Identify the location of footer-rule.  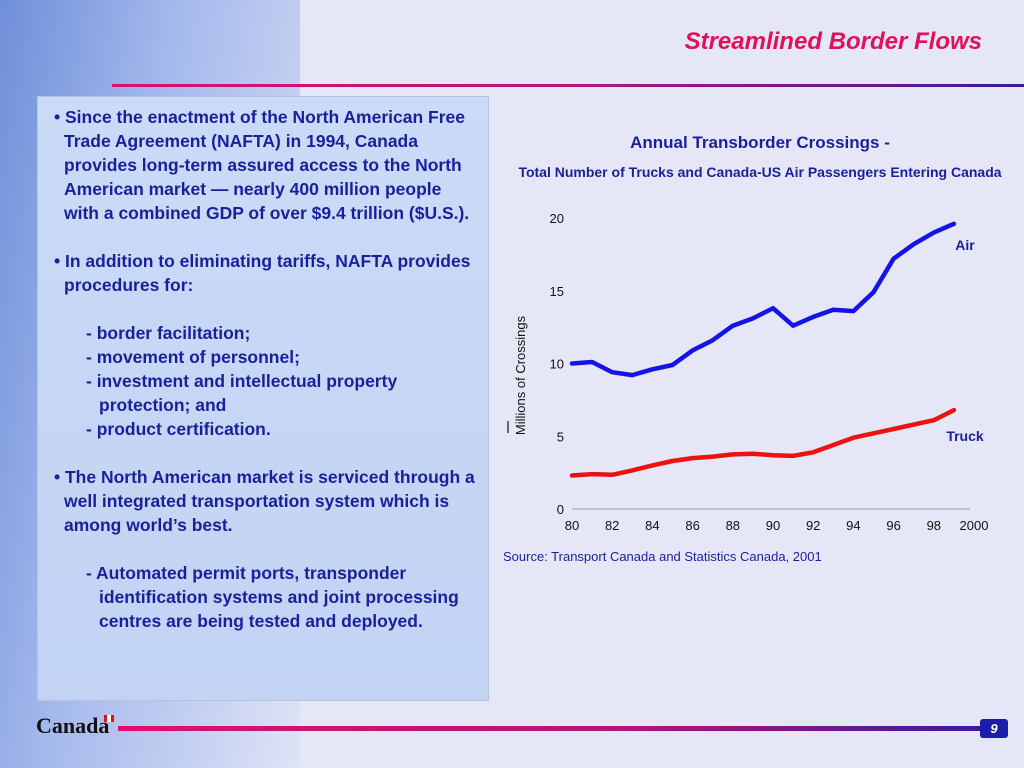
(559, 728).